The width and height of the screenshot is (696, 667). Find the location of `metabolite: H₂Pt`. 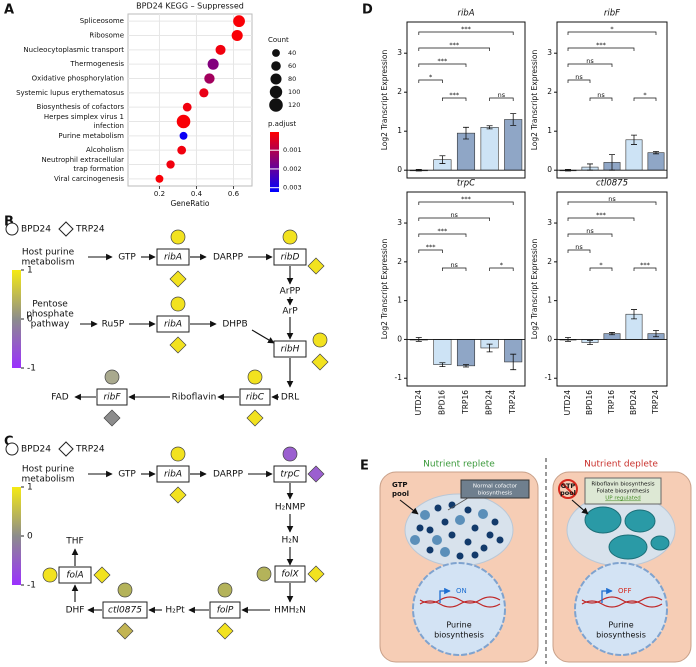

metabolite: H₂Pt is located at coordinates (175, 611).